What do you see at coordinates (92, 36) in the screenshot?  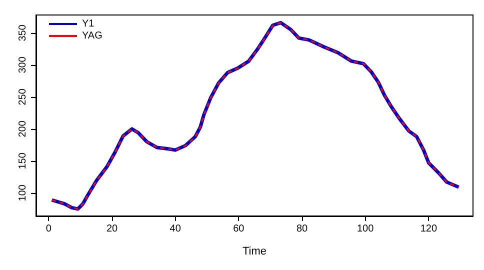 I see `legend-label: YAG` at bounding box center [92, 36].